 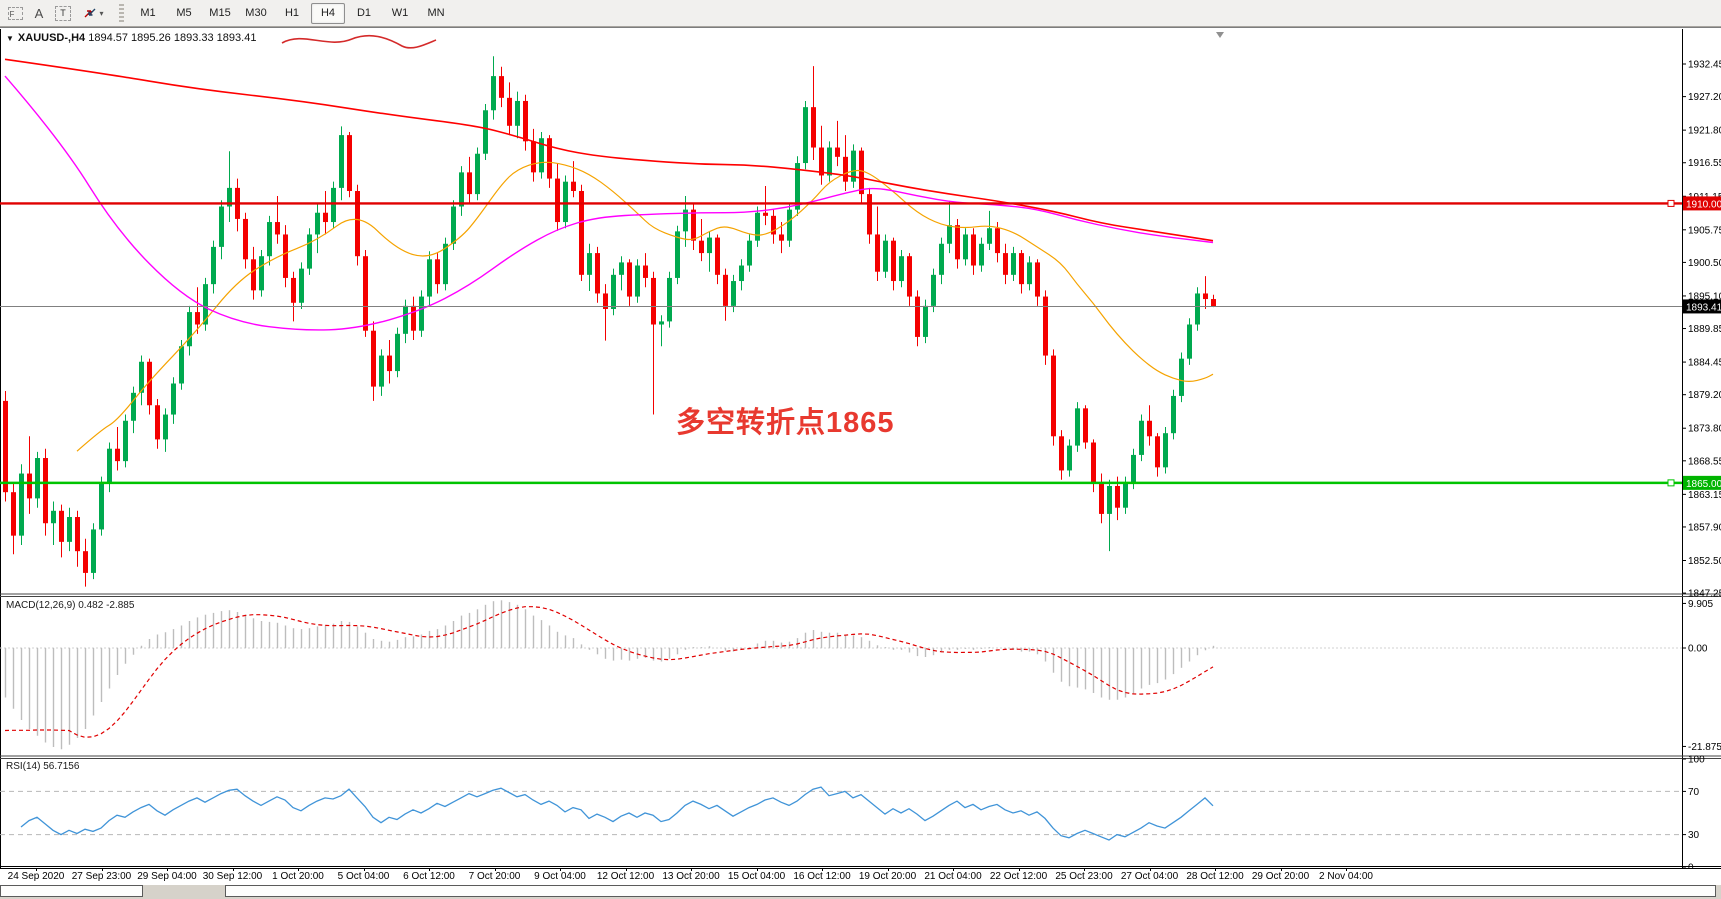 I want to click on text-tool-button: A, so click(x=39, y=13).